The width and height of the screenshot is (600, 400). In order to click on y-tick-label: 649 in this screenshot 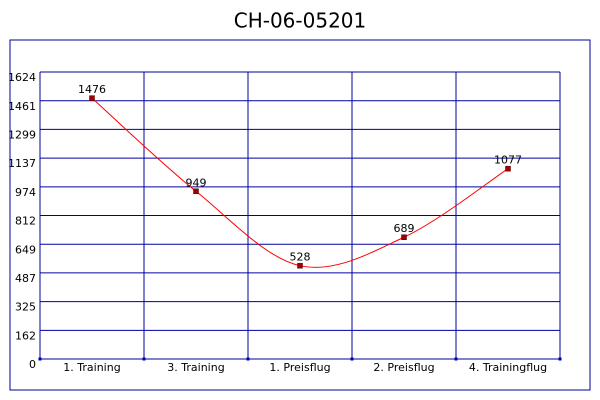, I will do `click(25, 249)`.